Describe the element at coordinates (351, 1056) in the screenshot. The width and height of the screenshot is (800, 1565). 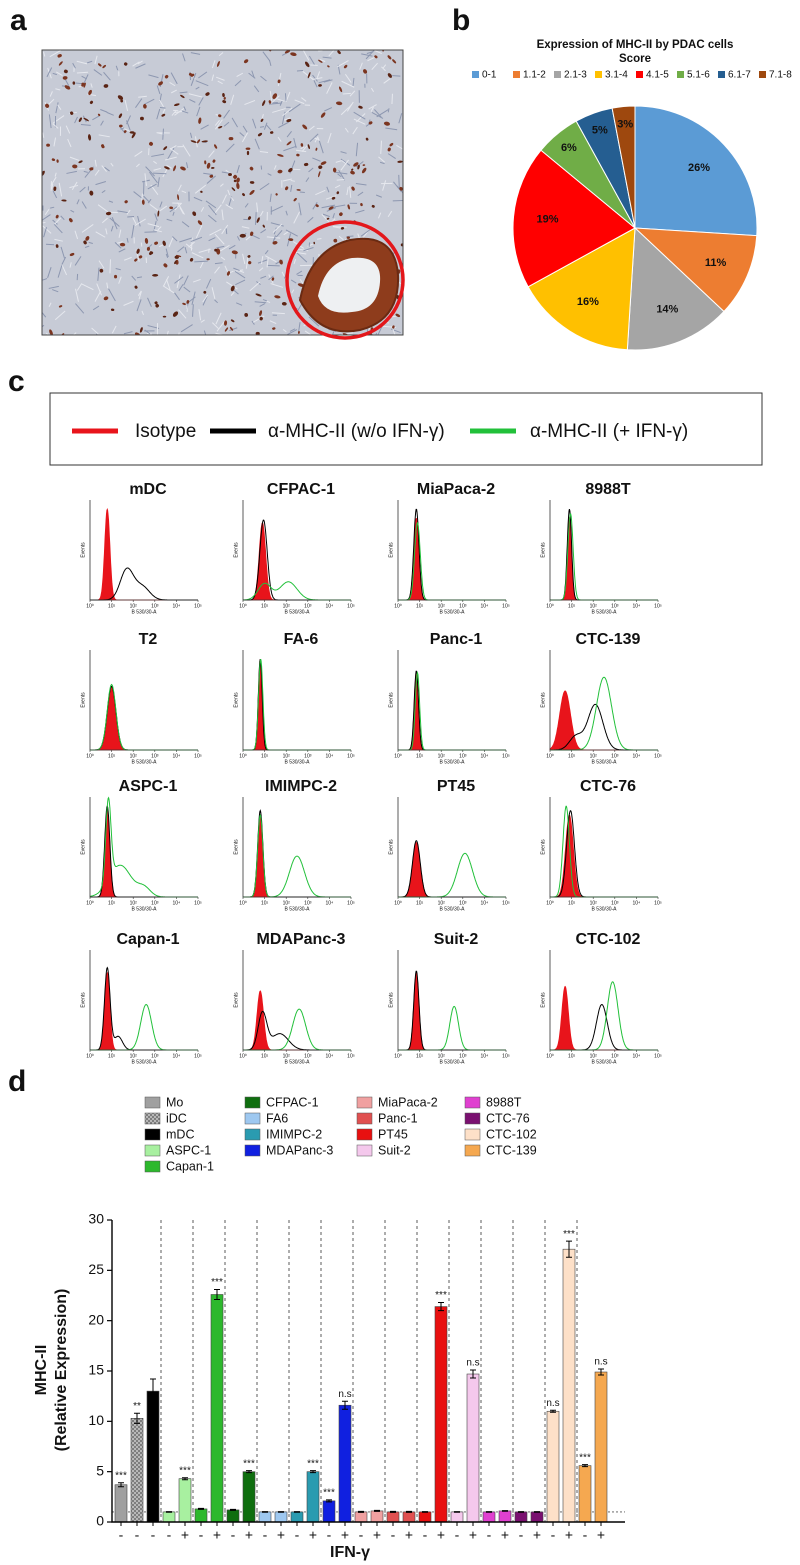
I see `x-tick-label: 10⁵` at that location.